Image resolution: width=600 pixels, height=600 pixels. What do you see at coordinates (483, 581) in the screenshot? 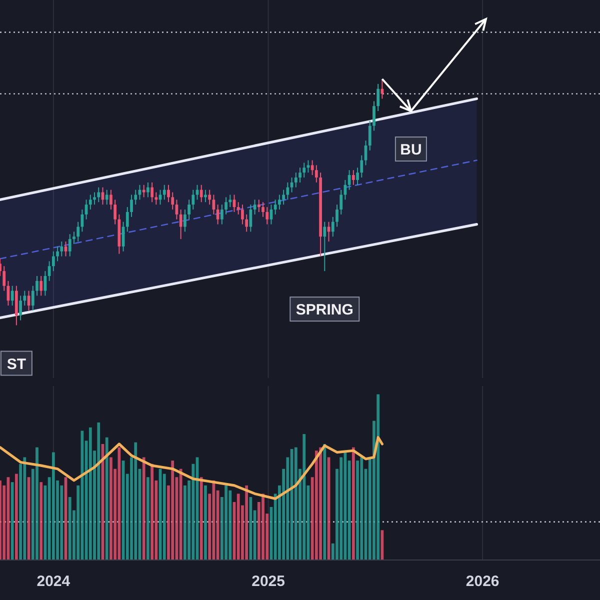
I see `x-tick-label: 2026` at bounding box center [483, 581].